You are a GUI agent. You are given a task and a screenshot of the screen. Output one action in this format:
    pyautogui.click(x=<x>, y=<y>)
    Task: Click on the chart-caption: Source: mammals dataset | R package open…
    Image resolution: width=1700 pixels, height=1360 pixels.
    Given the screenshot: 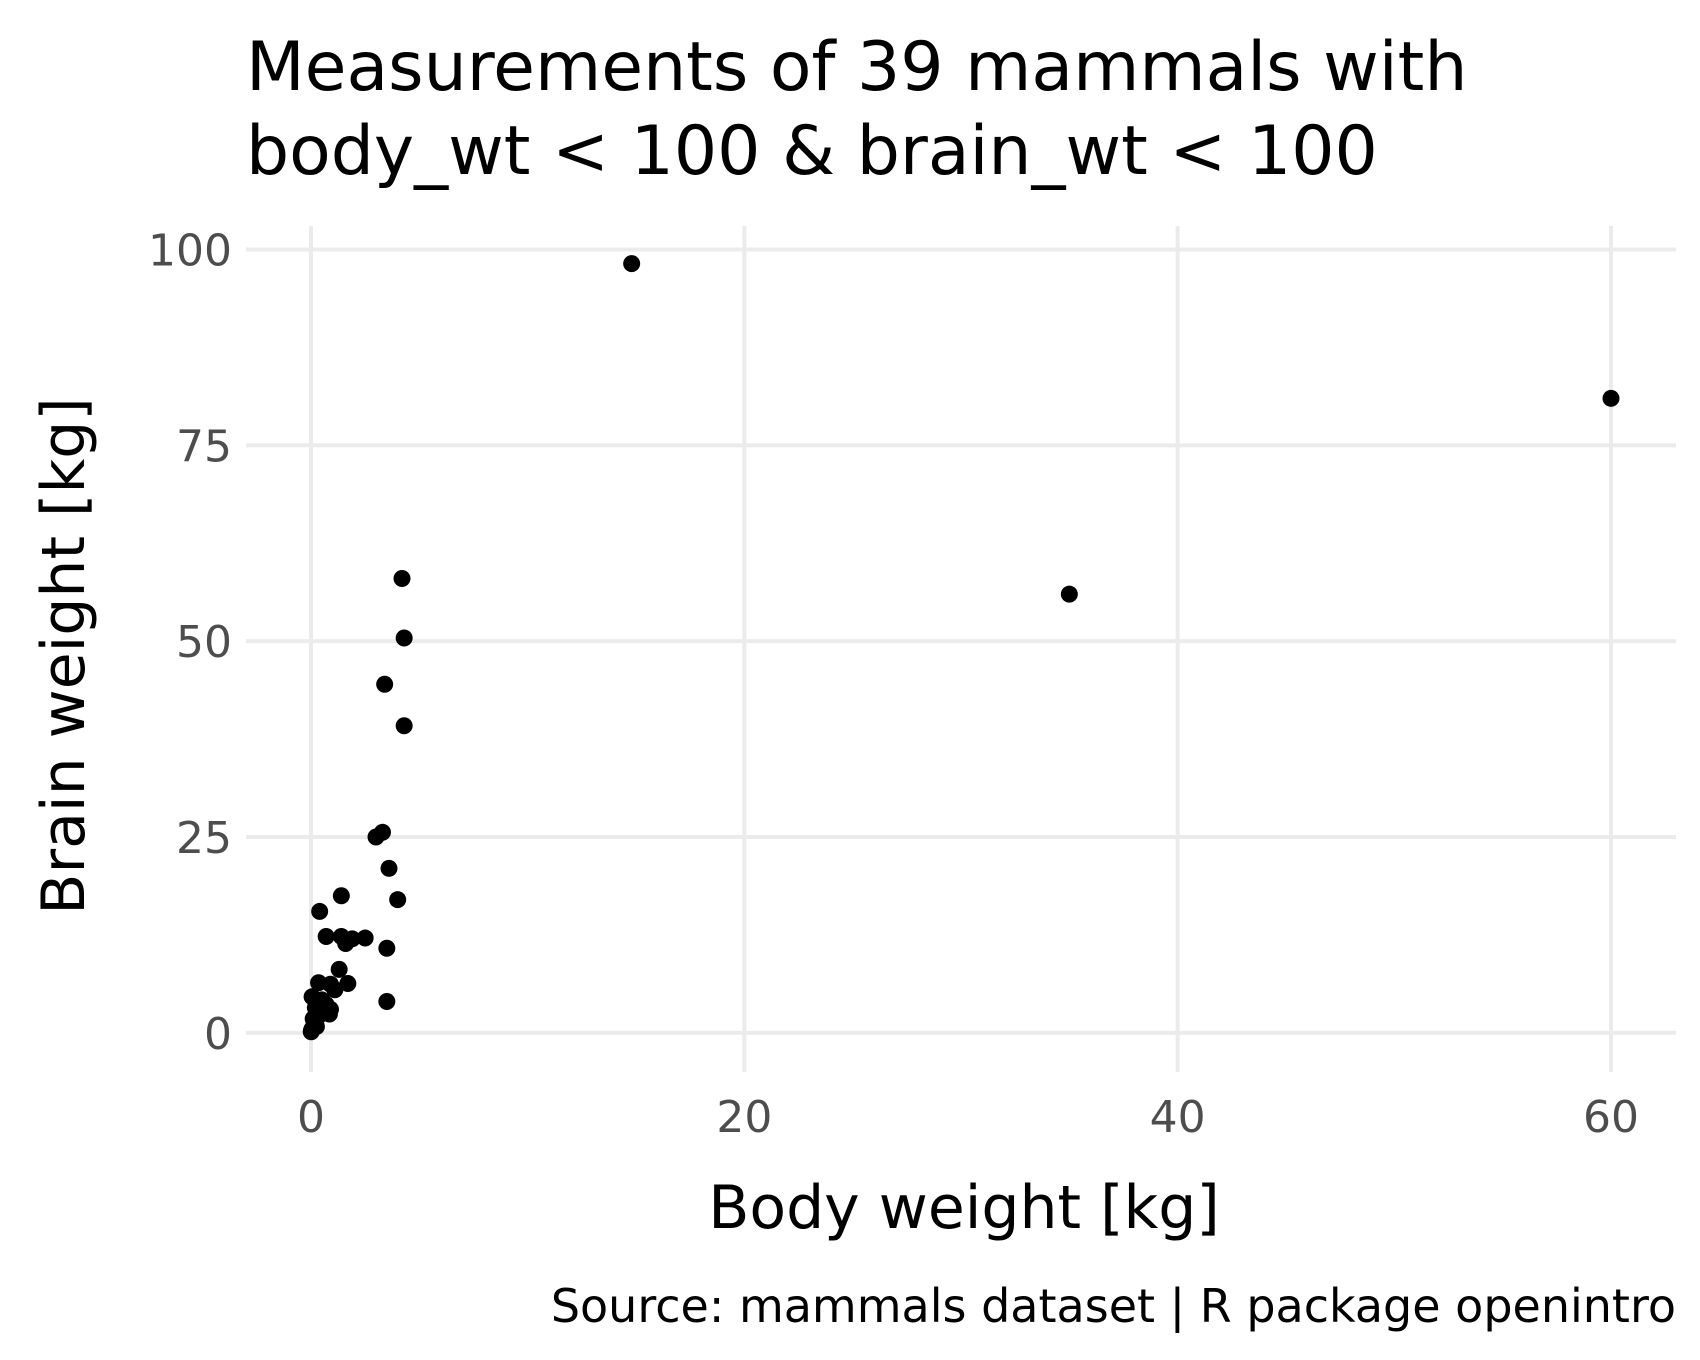 What is the action you would take?
    pyautogui.click(x=1113, y=1306)
    